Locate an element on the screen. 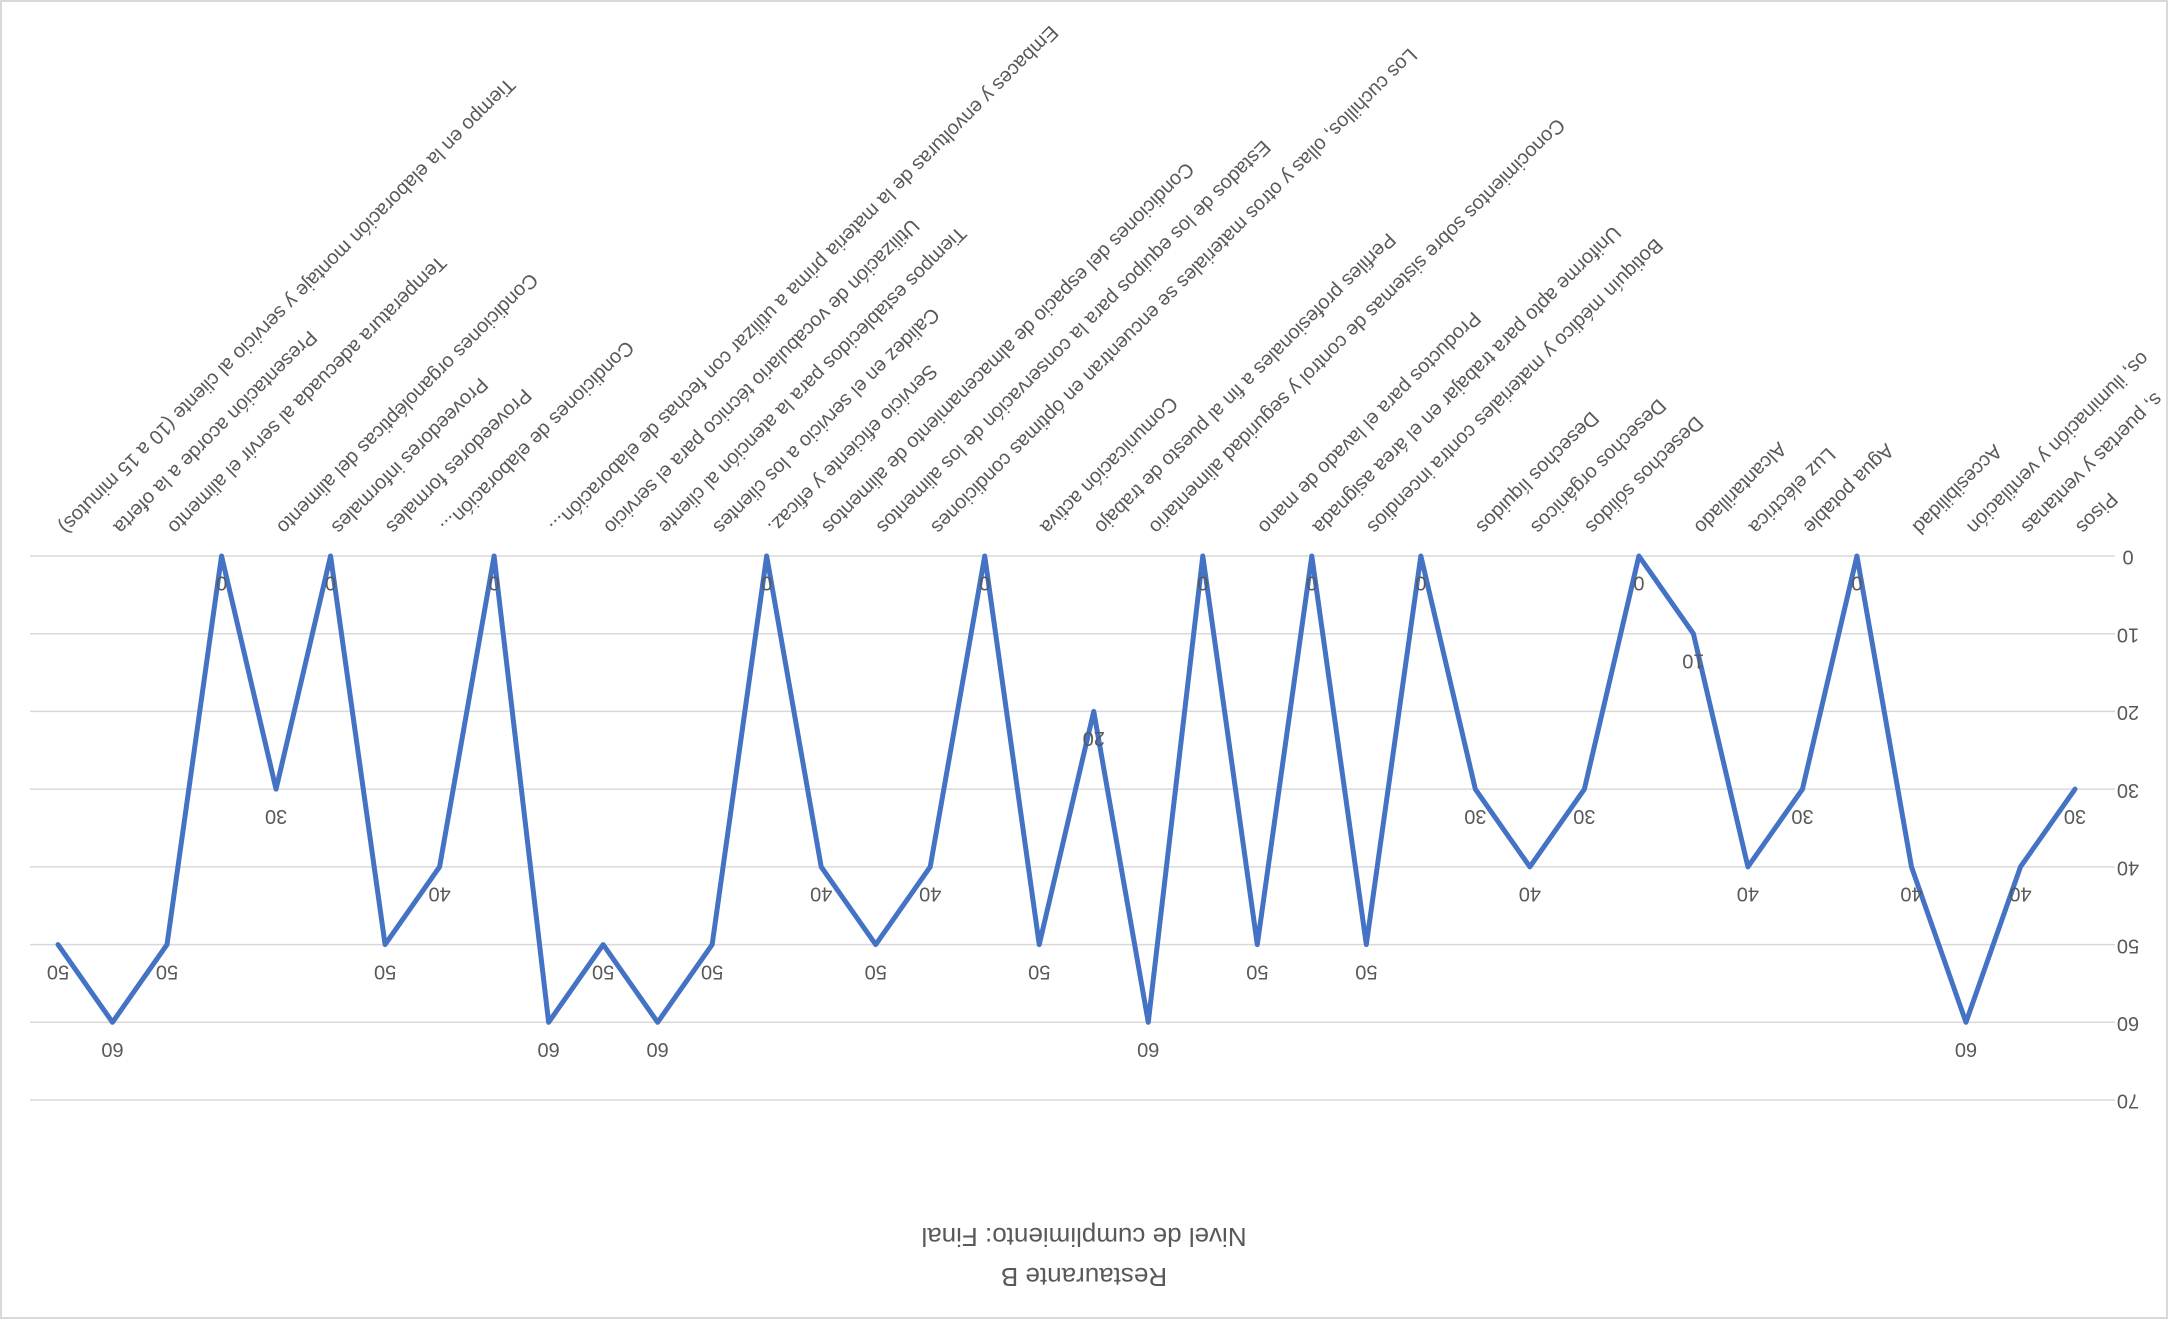 The height and width of the screenshot is (1319, 2168). chart-subtitle: Nivel de cumplimiento: Final is located at coordinates (1083, 1237).